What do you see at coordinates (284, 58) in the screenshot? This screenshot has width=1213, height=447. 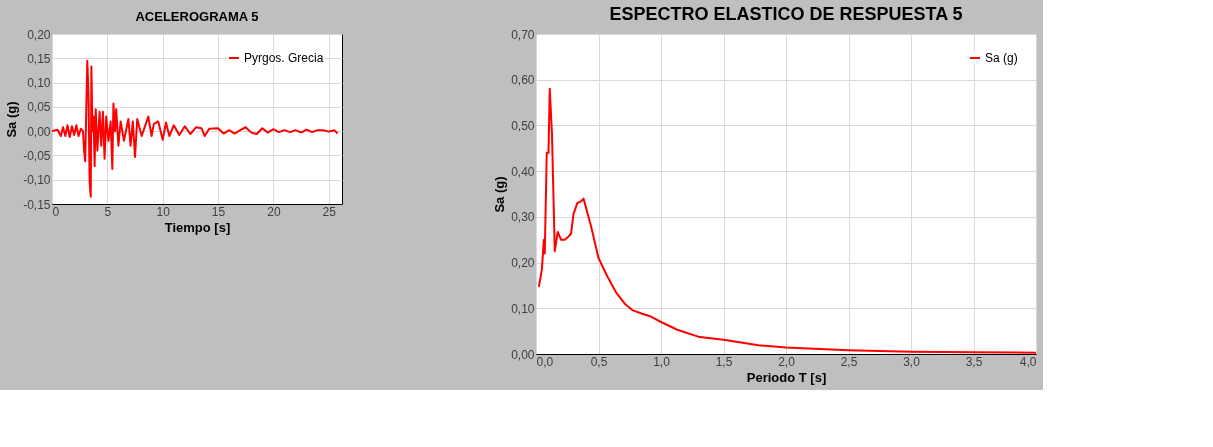 I see `legend-label: Pyrgos. Grecia` at bounding box center [284, 58].